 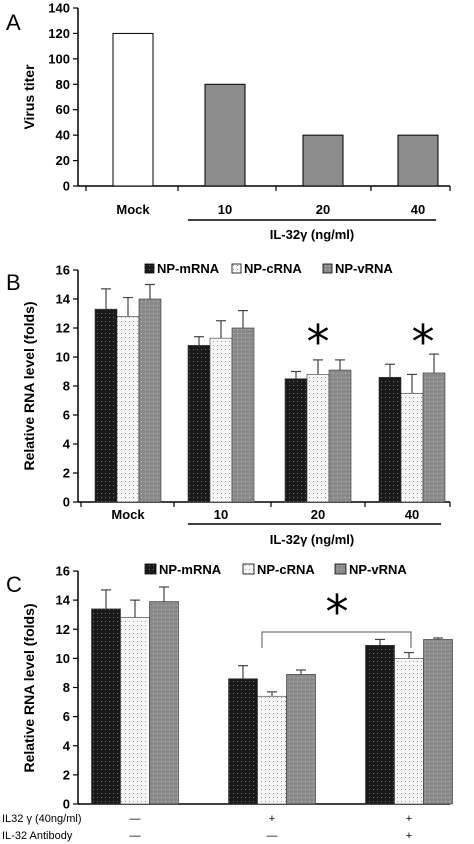 I want to click on y-tick-label-a: 80, so click(x=63, y=84).